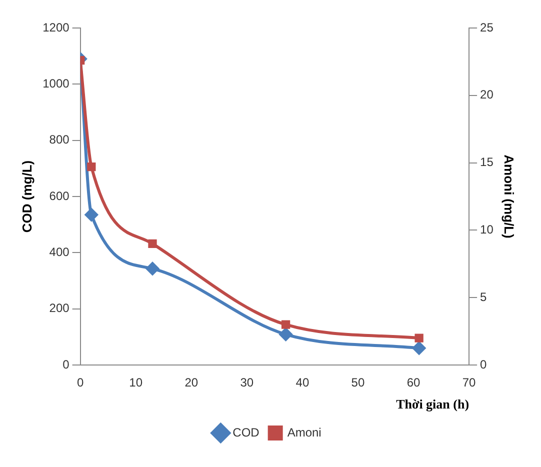 This screenshot has width=541, height=467. I want to click on y-tick-label: 1000, so click(56, 83).